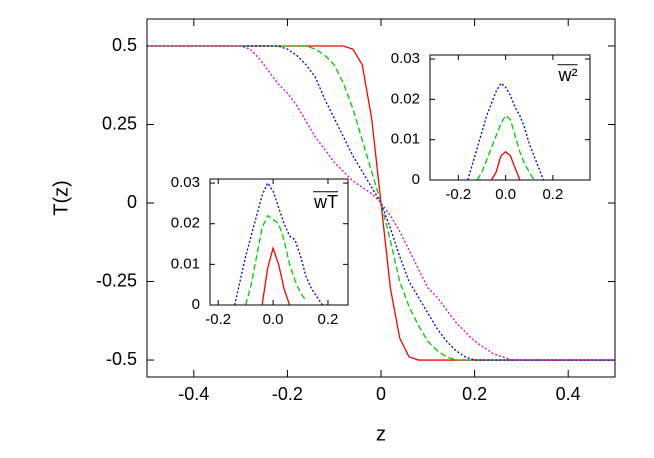 This screenshot has height=458, width=654. What do you see at coordinates (121, 359) in the screenshot?
I see `y-tick-label: -0.5` at bounding box center [121, 359].